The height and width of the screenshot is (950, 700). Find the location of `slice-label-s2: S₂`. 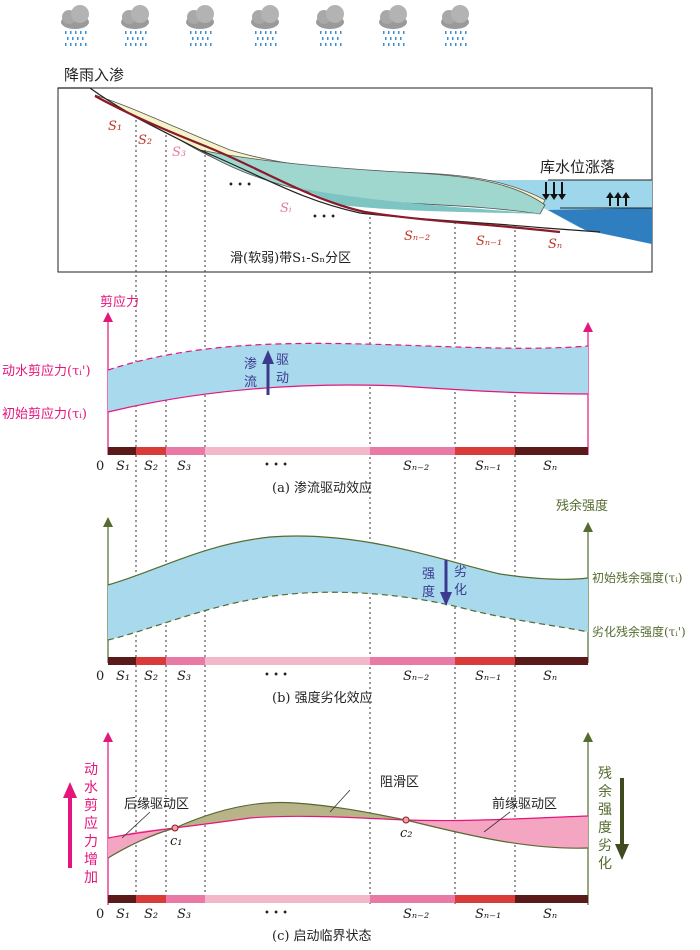

slice-label-s2: S₂ is located at coordinates (145, 140).